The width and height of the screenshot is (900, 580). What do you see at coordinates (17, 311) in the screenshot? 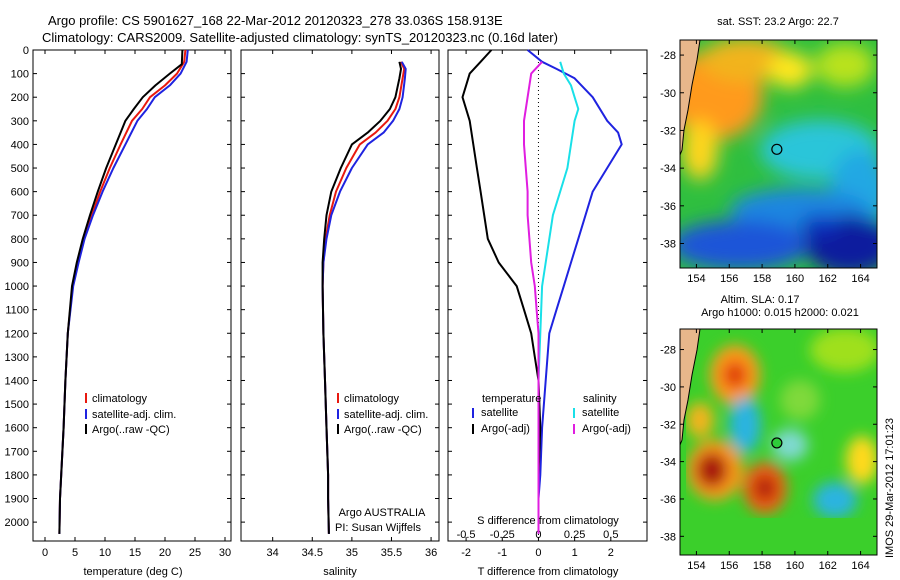
I see `y-tick-label: 1100` at bounding box center [17, 311].